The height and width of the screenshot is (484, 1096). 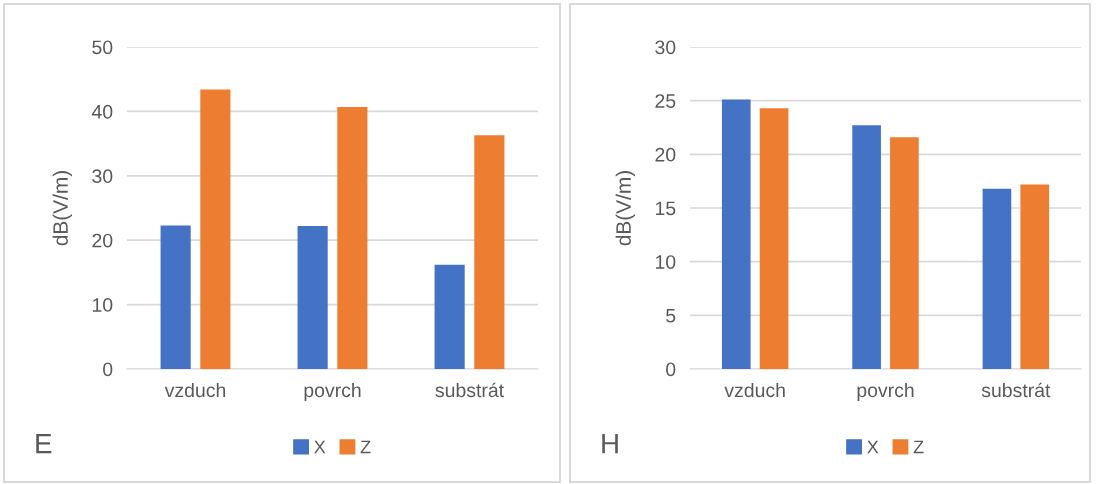 What do you see at coordinates (610, 444) in the screenshot?
I see `text: H` at bounding box center [610, 444].